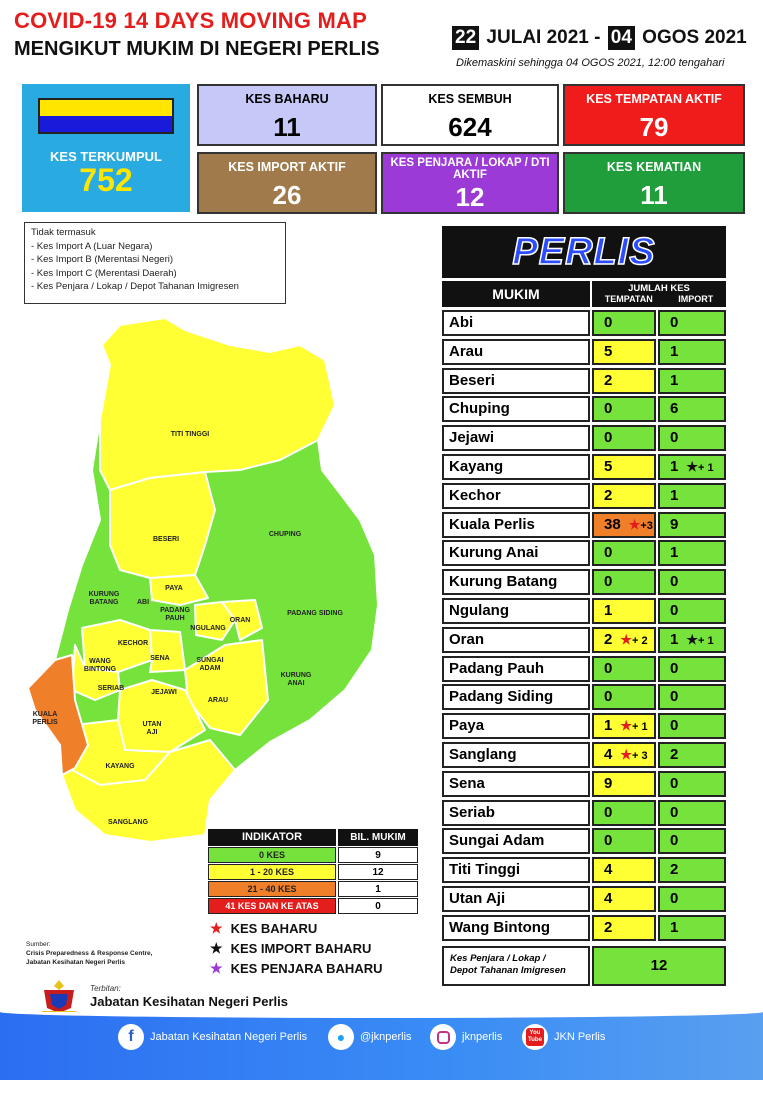 This screenshot has height=1111, width=763. Describe the element at coordinates (197, 49) in the screenshot. I see `subtitle: MENGIKUT MUKIM DI NEGERI PERLIS` at that location.